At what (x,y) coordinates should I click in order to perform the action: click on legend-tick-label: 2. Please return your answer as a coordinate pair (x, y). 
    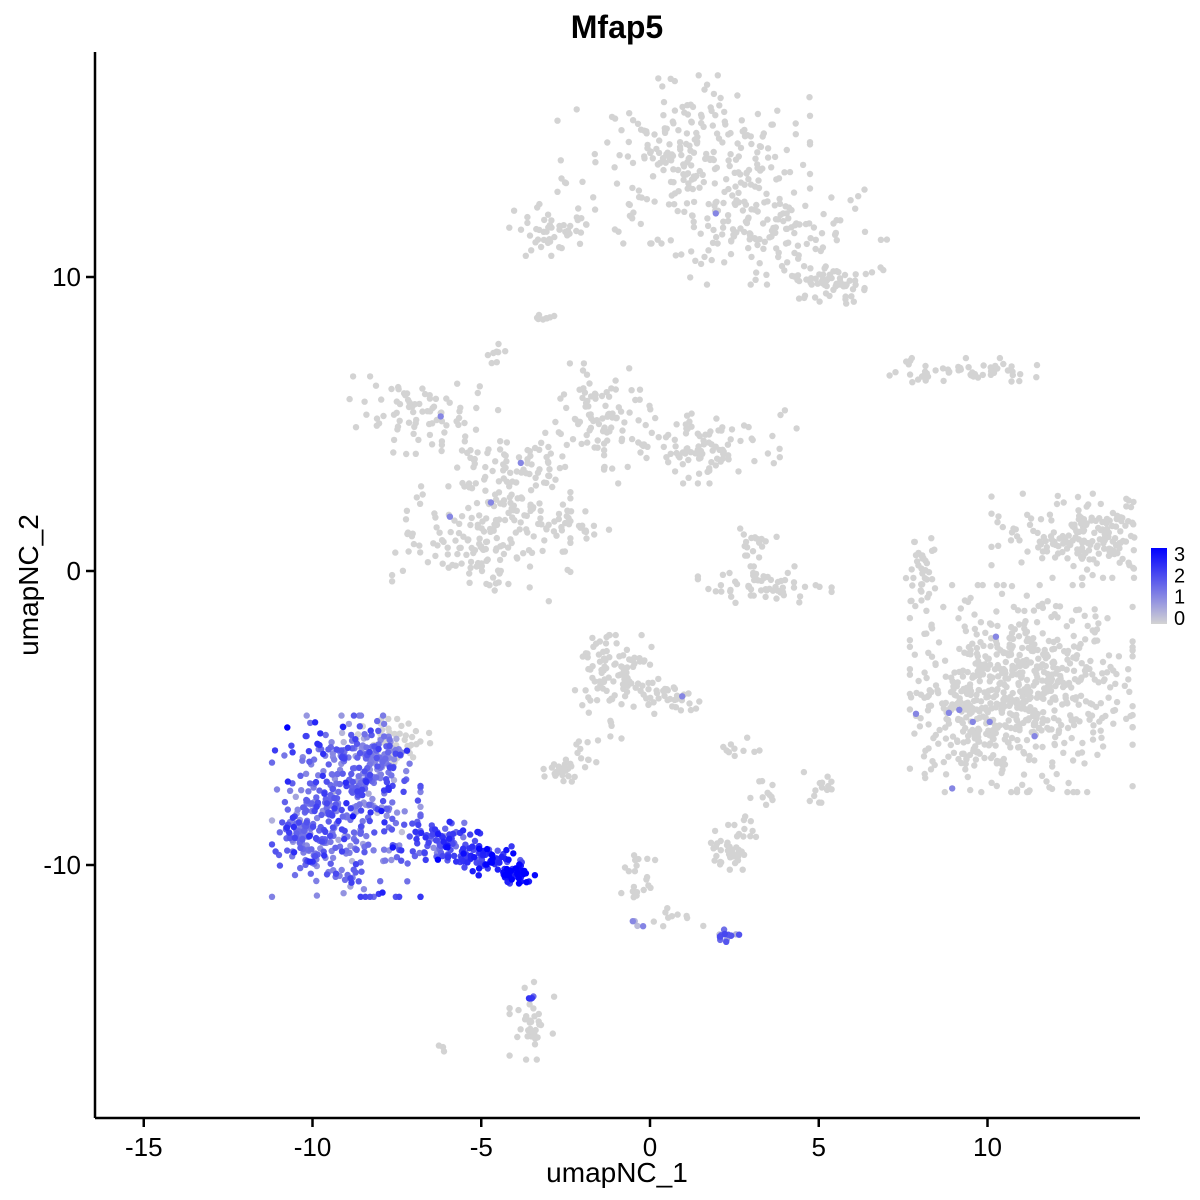
    Looking at the image, I should click on (1179, 576).